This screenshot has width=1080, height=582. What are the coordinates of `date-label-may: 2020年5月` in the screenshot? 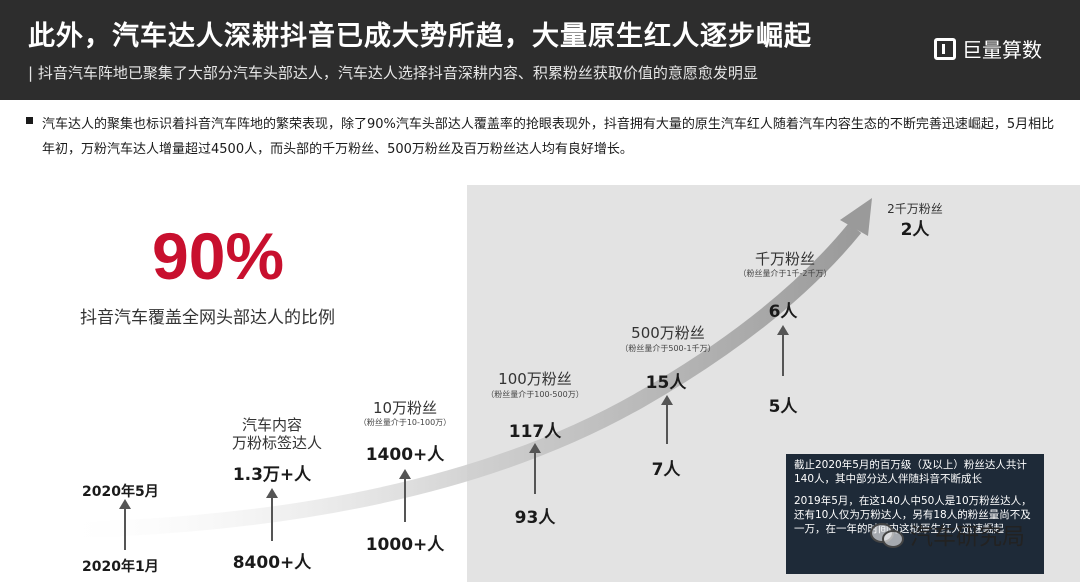 It's located at (120, 492).